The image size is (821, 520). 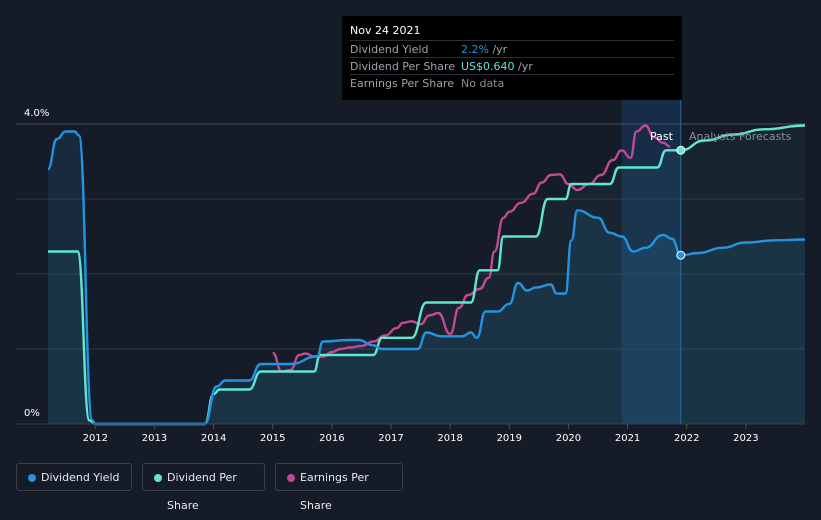 What do you see at coordinates (203, 487) in the screenshot?
I see `legend-item-dividend-per-share: Dividend Per Share` at bounding box center [203, 487].